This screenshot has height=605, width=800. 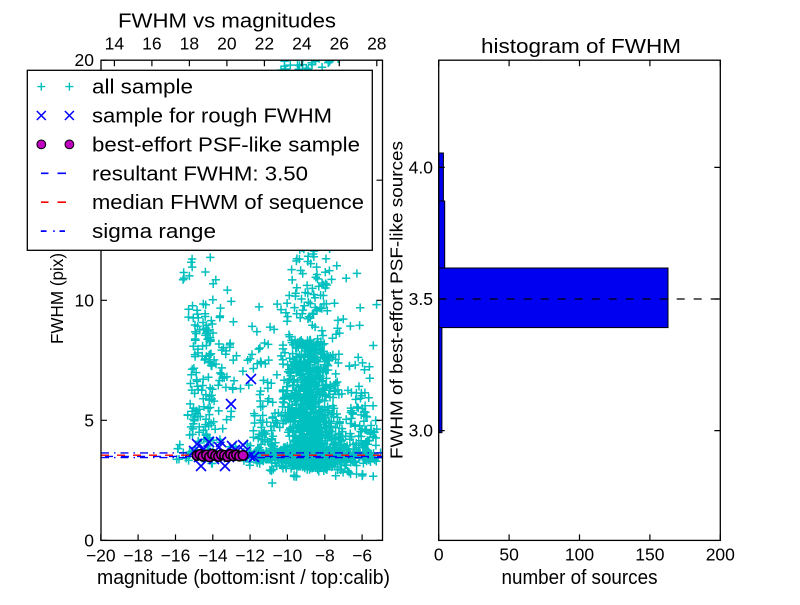 What do you see at coordinates (397, 300) in the screenshot?
I see `svg-text:FWHM of best-effort PSF-like s: FWHM of best-effort PSF-like sources` at bounding box center [397, 300].